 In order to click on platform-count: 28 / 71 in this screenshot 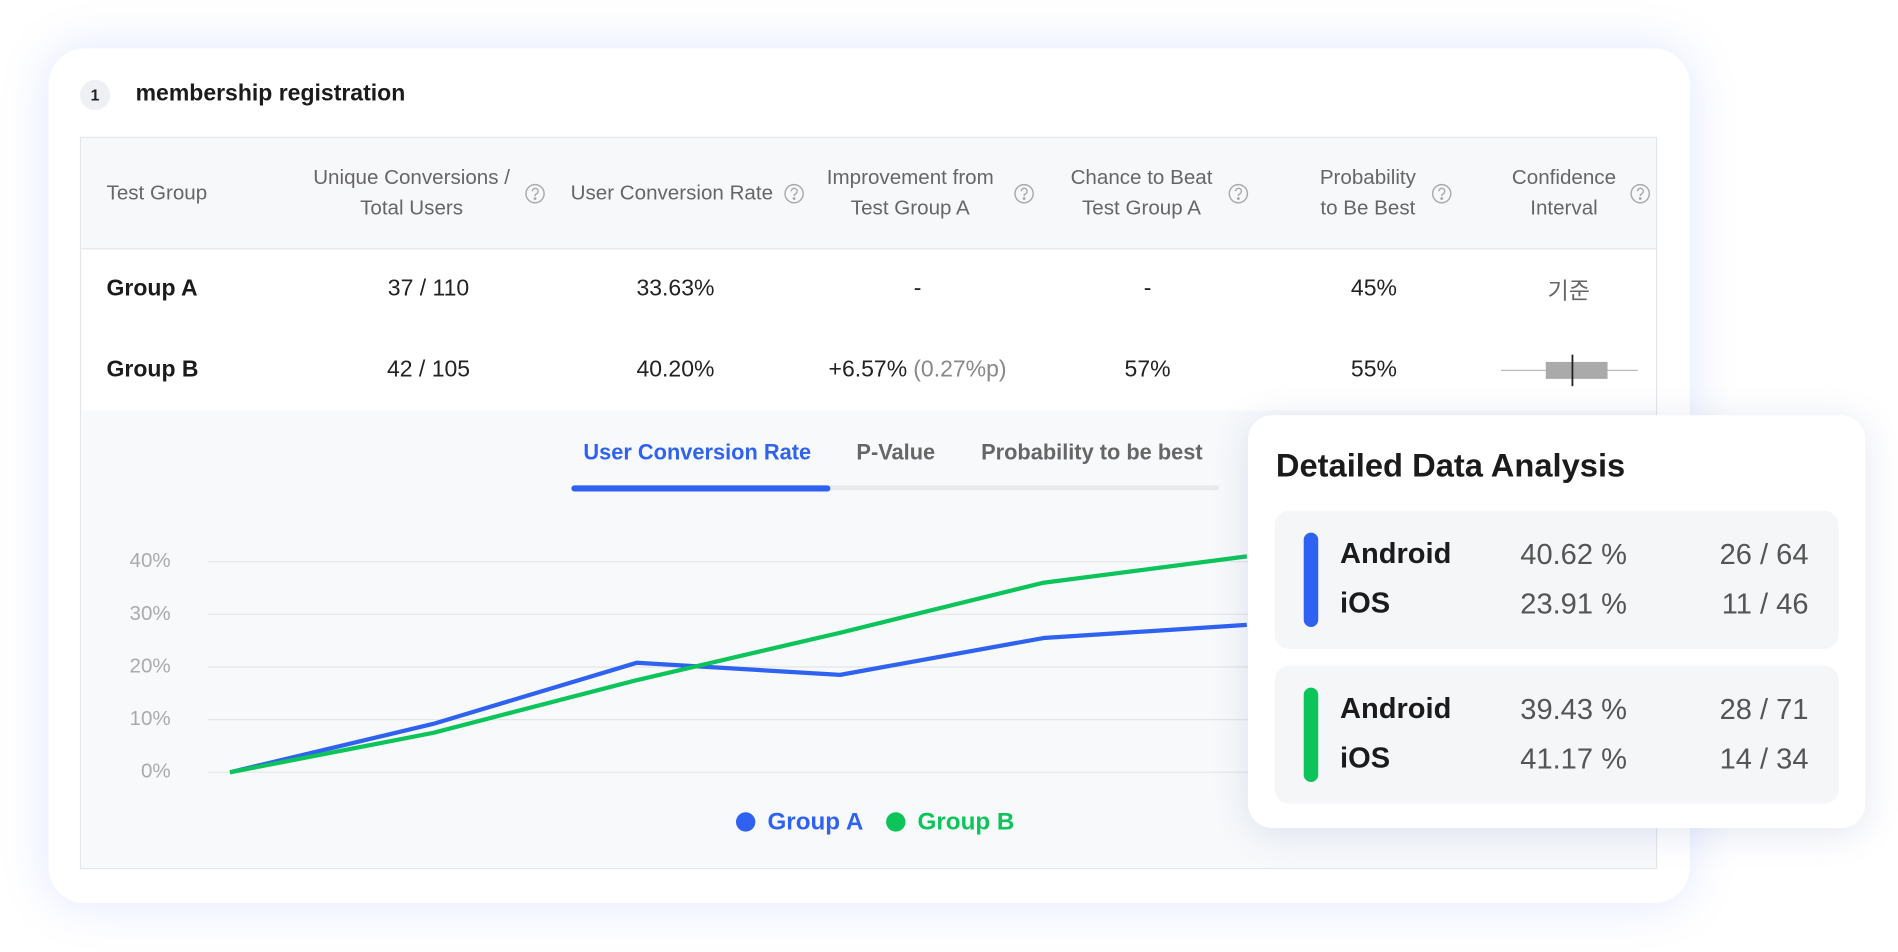, I will do `click(1764, 710)`.